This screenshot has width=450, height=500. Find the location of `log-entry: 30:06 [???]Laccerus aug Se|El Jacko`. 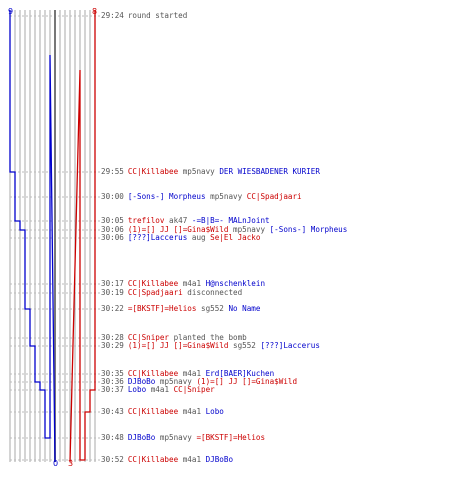

log-entry: 30:06 [???]Laccerus aug Se|El Jacko is located at coordinates (180, 237).